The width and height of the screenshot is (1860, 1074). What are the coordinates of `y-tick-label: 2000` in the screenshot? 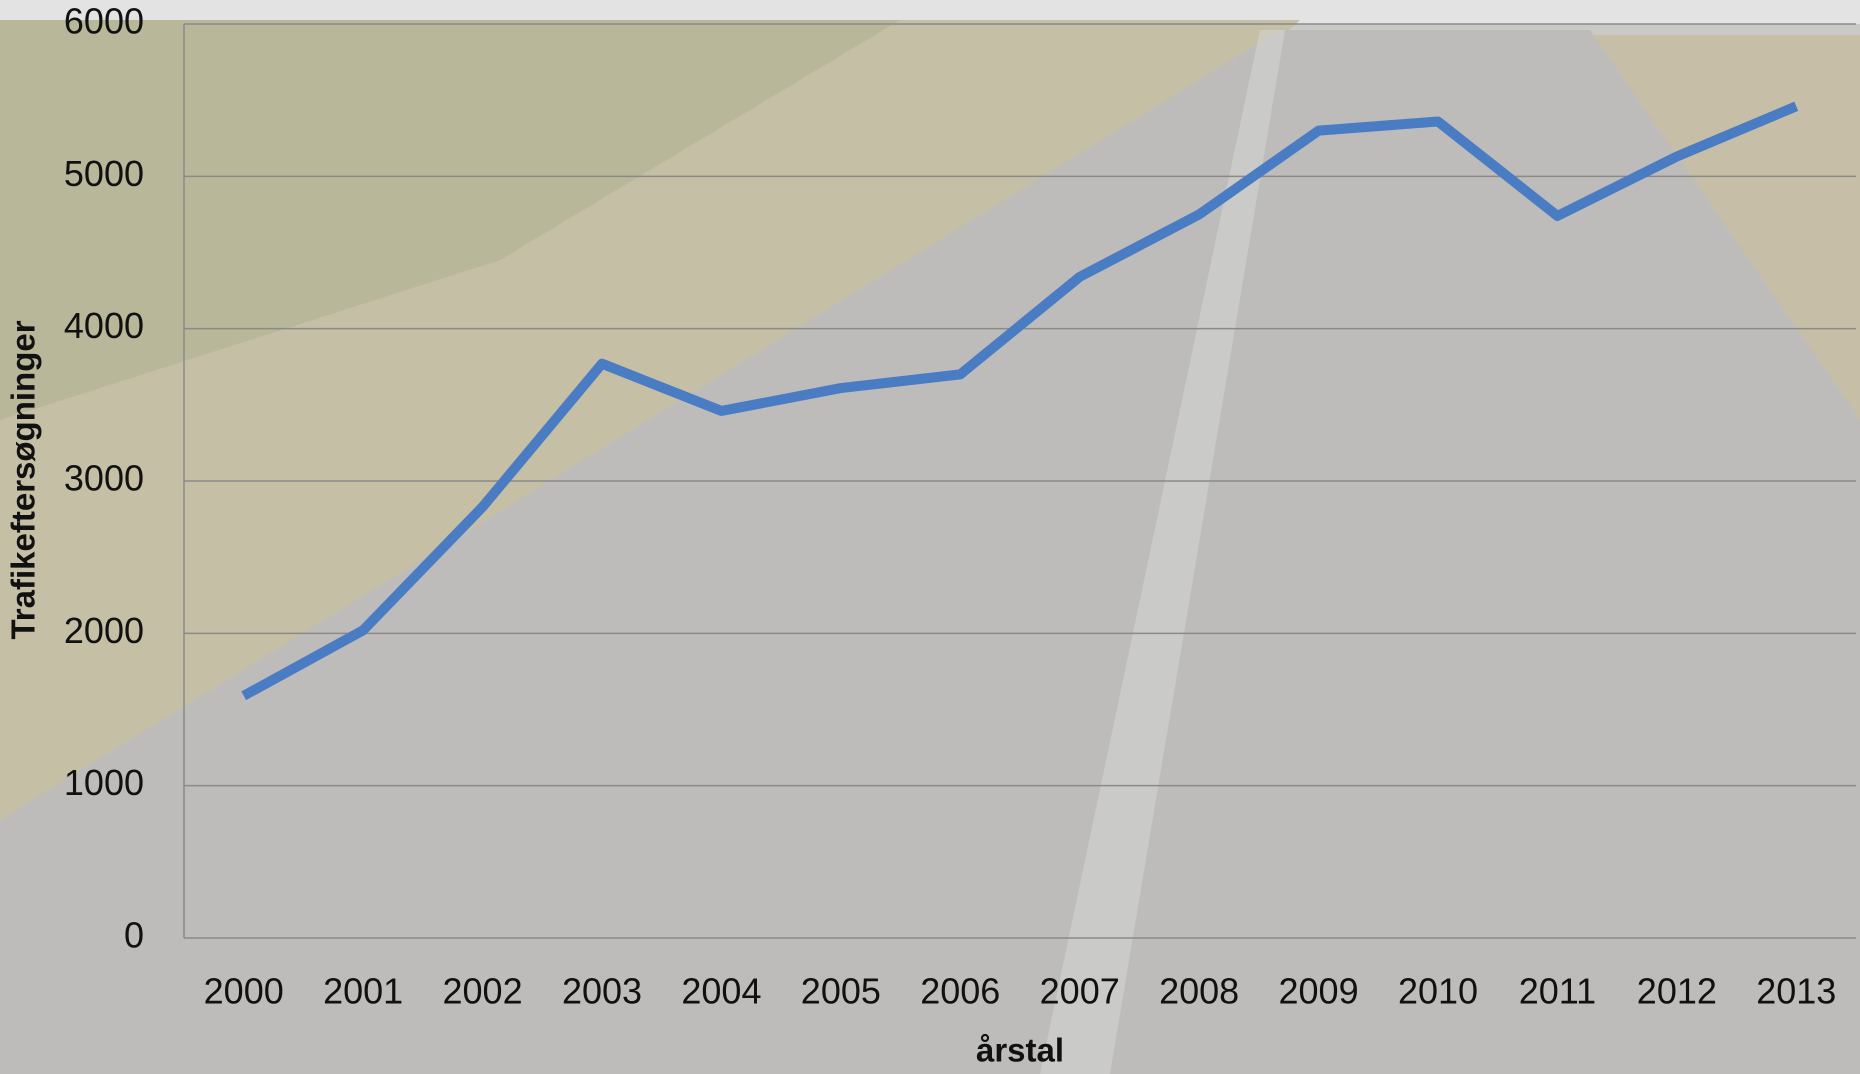 It's located at (104, 630).